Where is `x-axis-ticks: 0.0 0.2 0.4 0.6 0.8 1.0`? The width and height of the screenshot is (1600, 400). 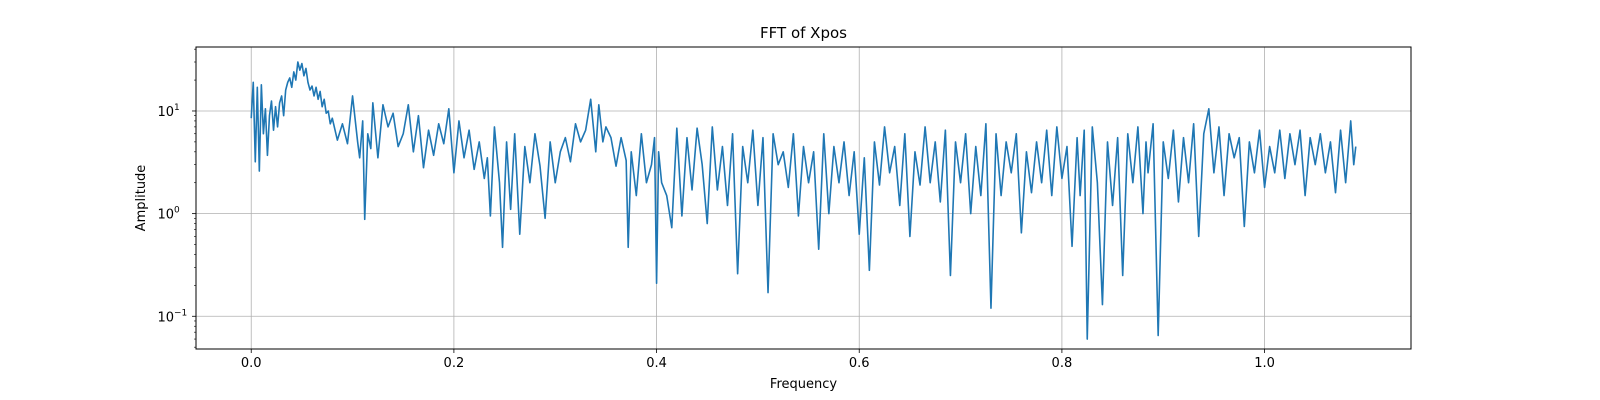 x-axis-ticks: 0.0 0.2 0.4 0.6 0.8 1.0 is located at coordinates (758, 360).